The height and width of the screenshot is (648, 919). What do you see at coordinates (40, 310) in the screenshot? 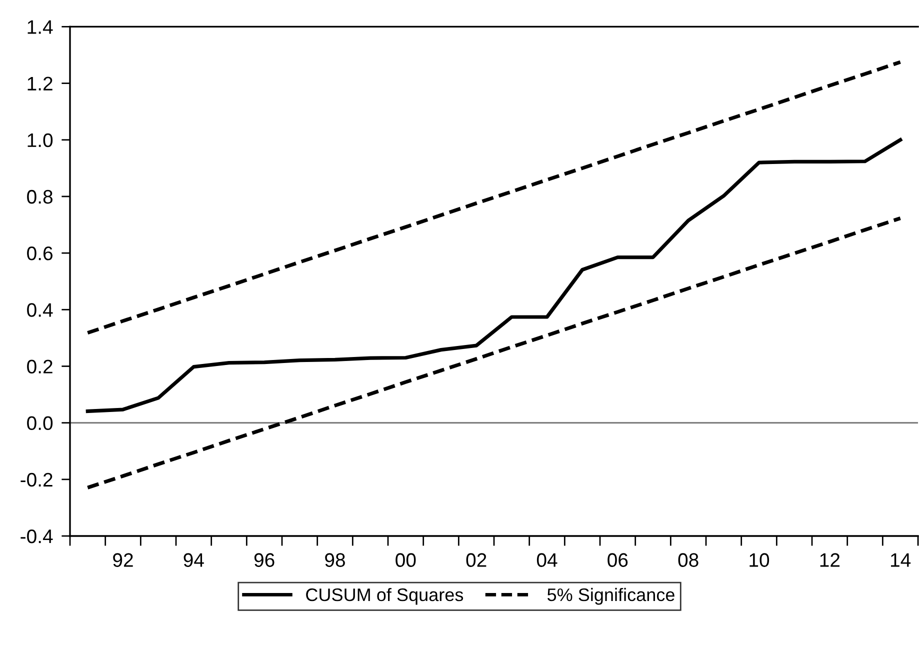
I see `y-tick-label: 0.4` at bounding box center [40, 310].